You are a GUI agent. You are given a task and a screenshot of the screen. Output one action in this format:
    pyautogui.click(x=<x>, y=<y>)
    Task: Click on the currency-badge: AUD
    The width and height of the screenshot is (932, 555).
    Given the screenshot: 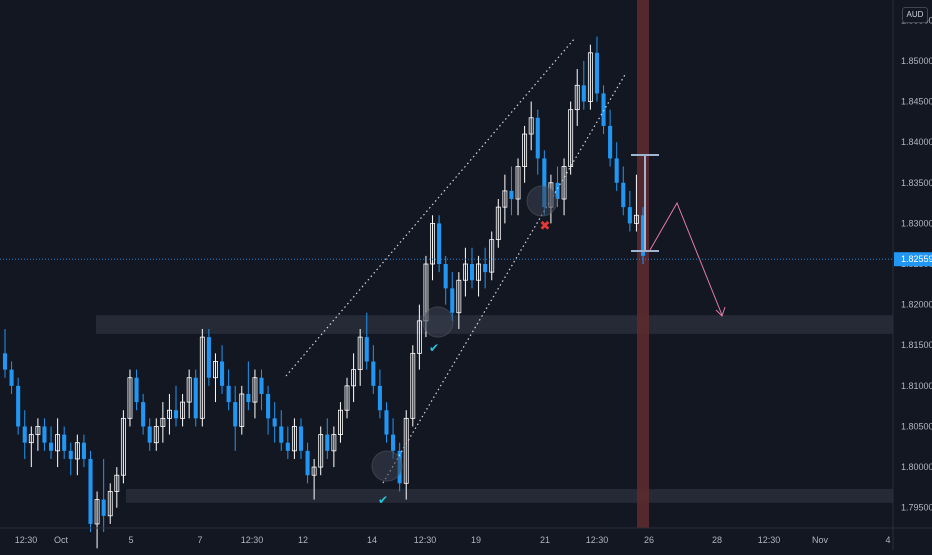 What is the action you would take?
    pyautogui.click(x=915, y=15)
    